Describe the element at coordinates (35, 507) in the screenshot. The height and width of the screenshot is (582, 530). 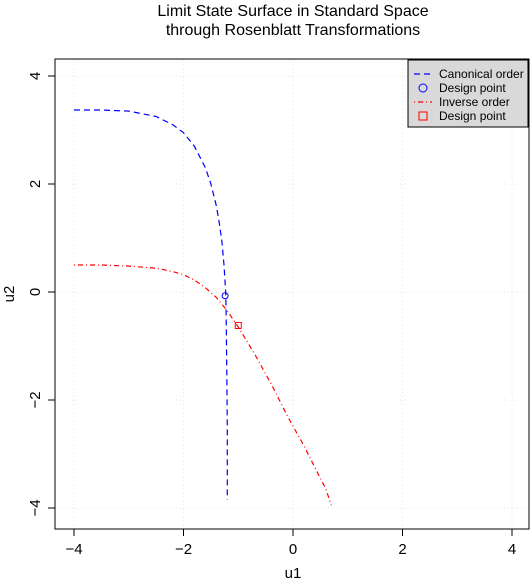
I see `y-tick-label: −4` at that location.